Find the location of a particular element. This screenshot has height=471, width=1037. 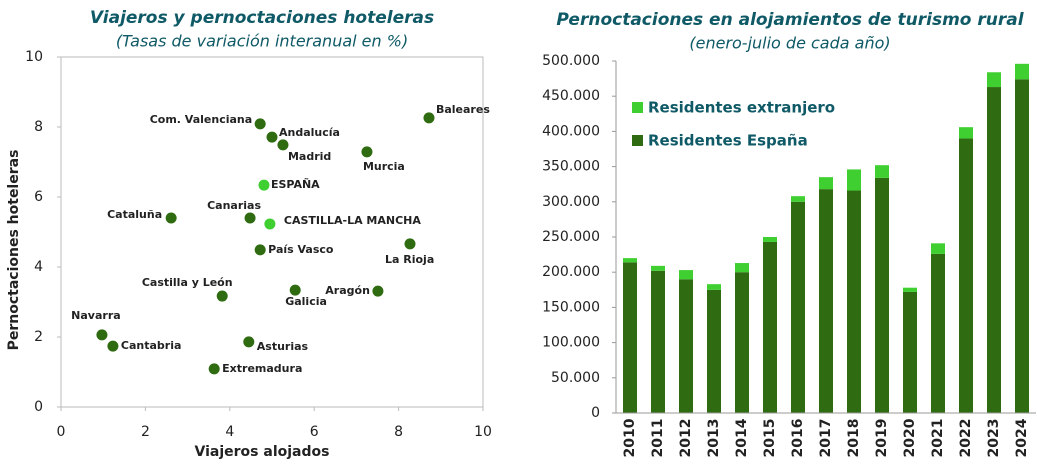

y-tick-label: 10 is located at coordinates (34, 57).